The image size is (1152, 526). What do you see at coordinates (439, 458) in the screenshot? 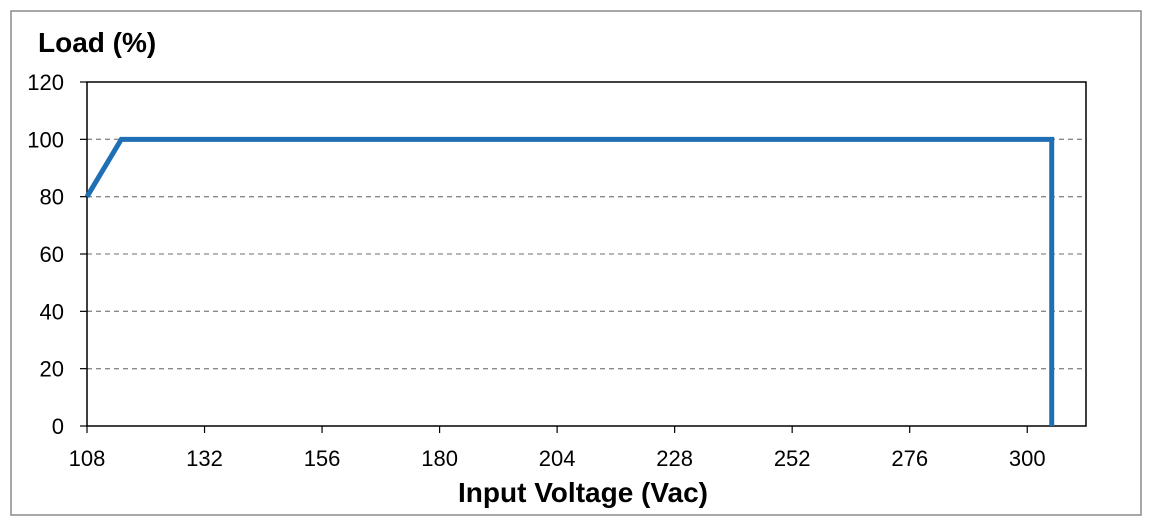
I see `x-tick-label-180: 180` at bounding box center [439, 458].